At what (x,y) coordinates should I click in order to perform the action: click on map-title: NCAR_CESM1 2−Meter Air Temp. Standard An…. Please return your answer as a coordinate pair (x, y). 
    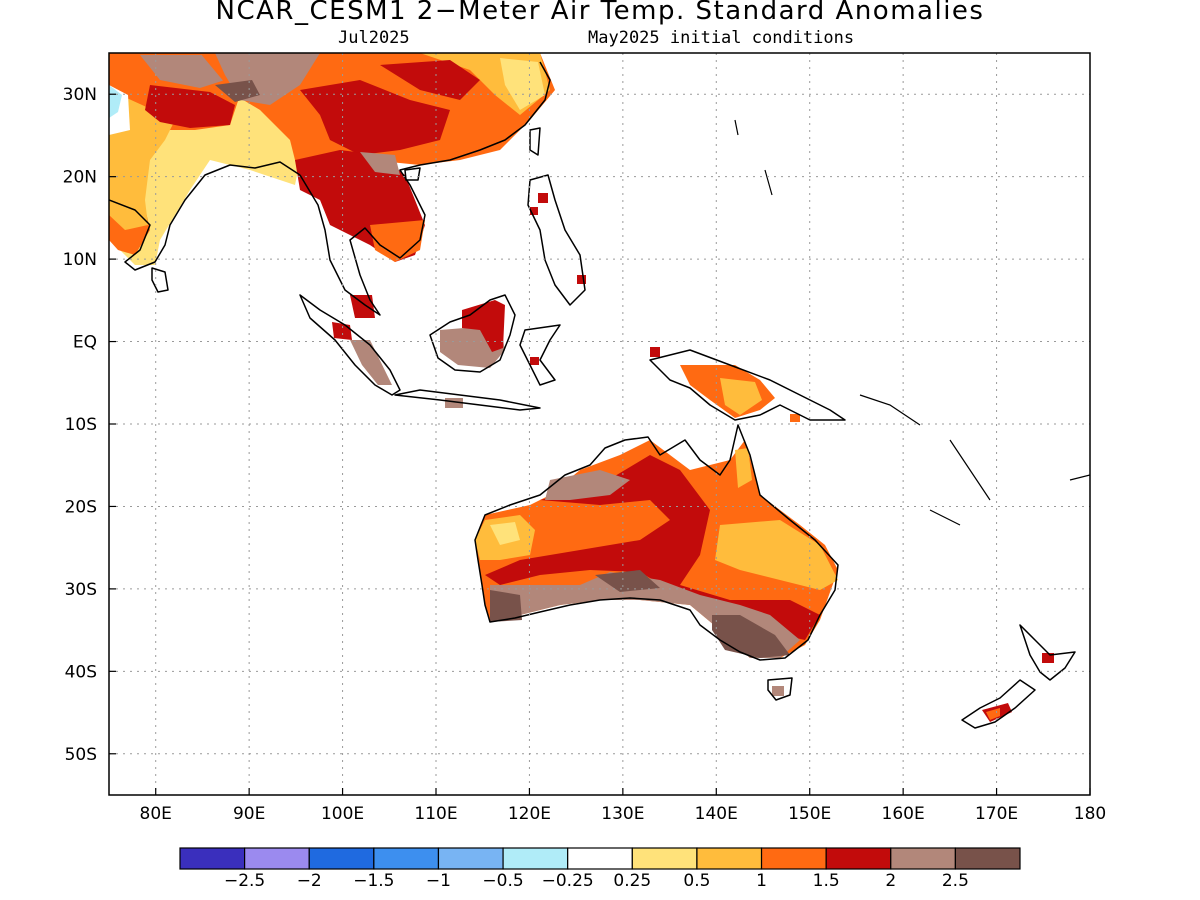
    Looking at the image, I should click on (600, 13).